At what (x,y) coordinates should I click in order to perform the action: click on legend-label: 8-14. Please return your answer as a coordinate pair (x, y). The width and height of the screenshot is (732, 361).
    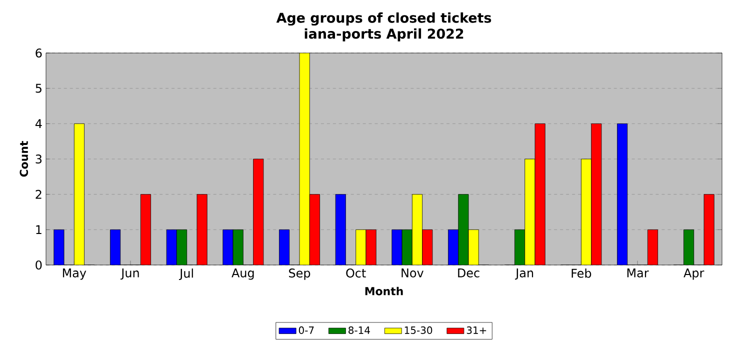
    Looking at the image, I should click on (359, 330).